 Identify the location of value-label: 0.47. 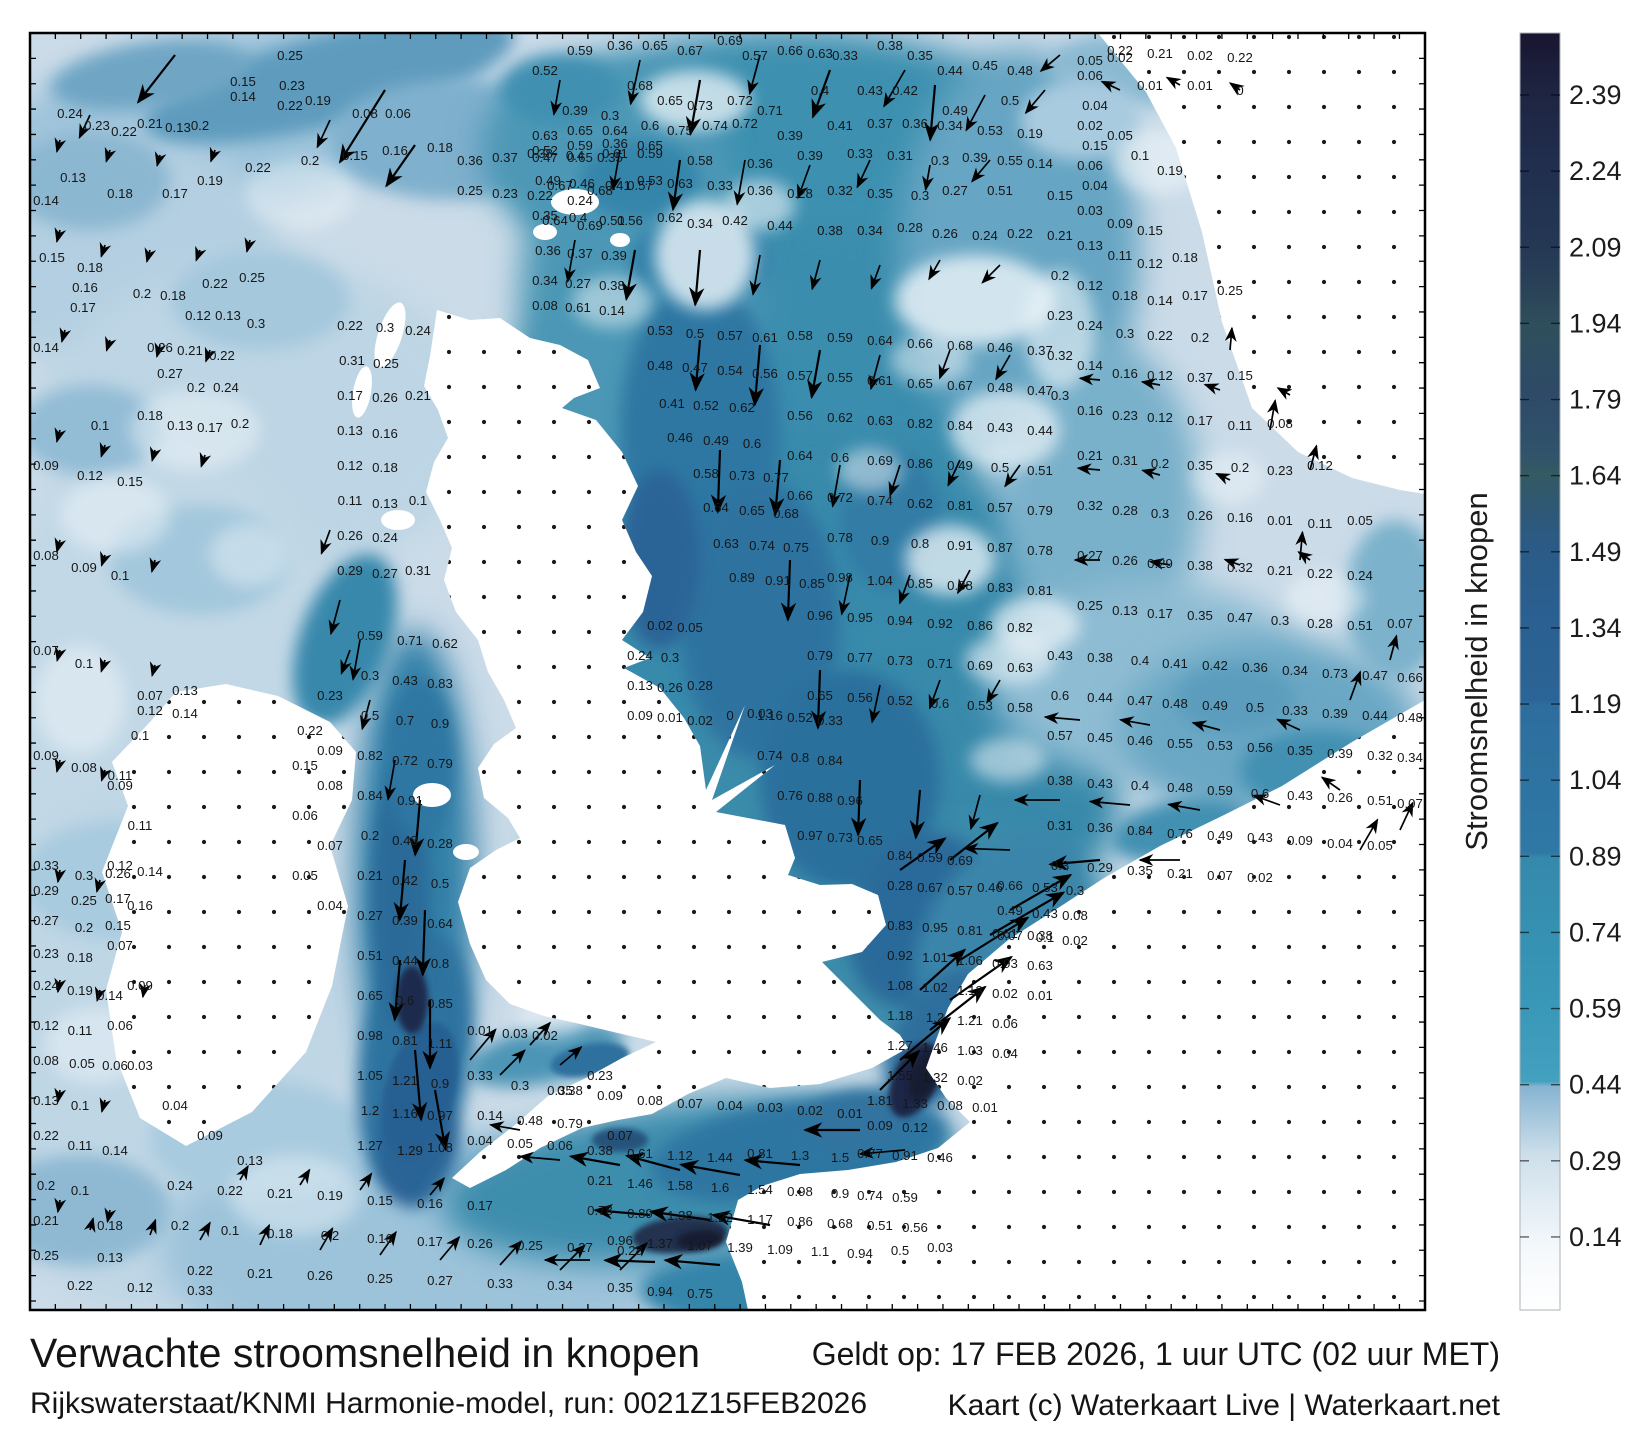
(1040, 390).